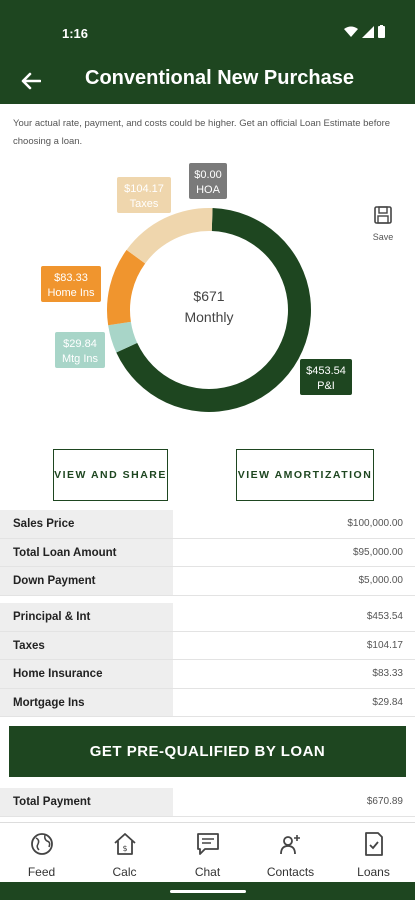  What do you see at coordinates (375, 523) in the screenshot?
I see `row-value: $100,000.00` at bounding box center [375, 523].